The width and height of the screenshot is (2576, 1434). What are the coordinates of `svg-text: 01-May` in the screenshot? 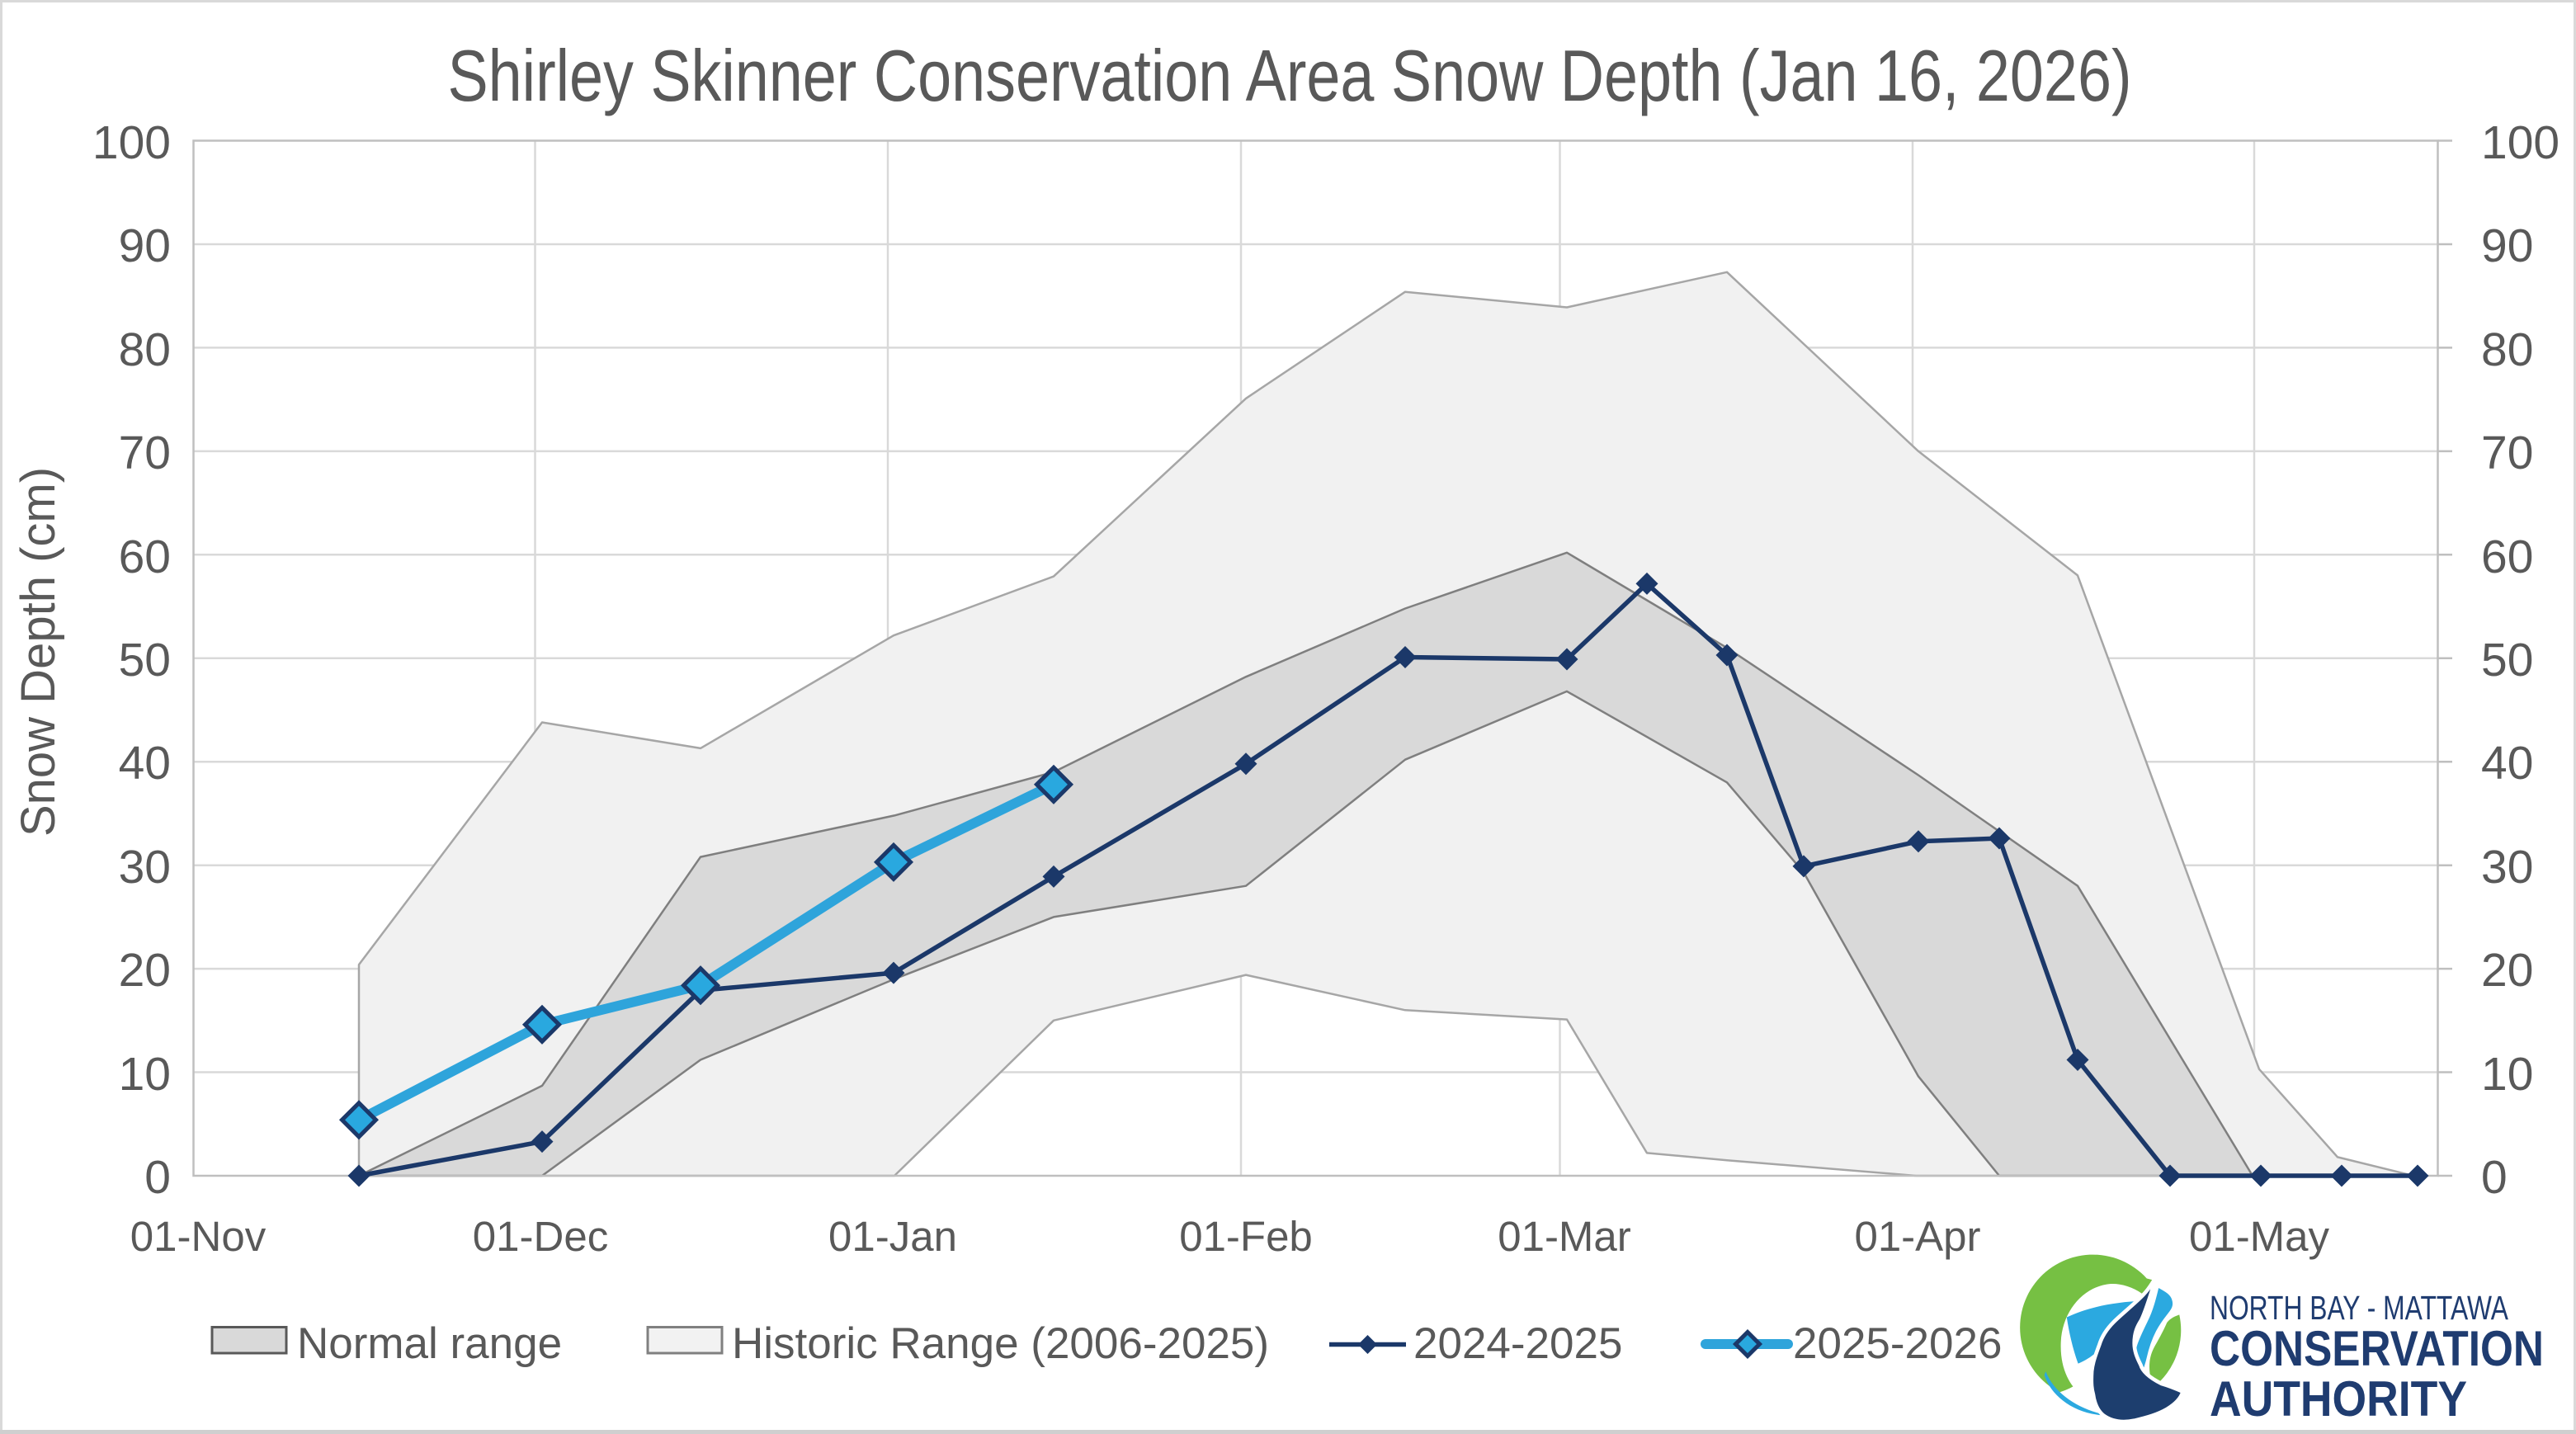 It's located at (2259, 1236).